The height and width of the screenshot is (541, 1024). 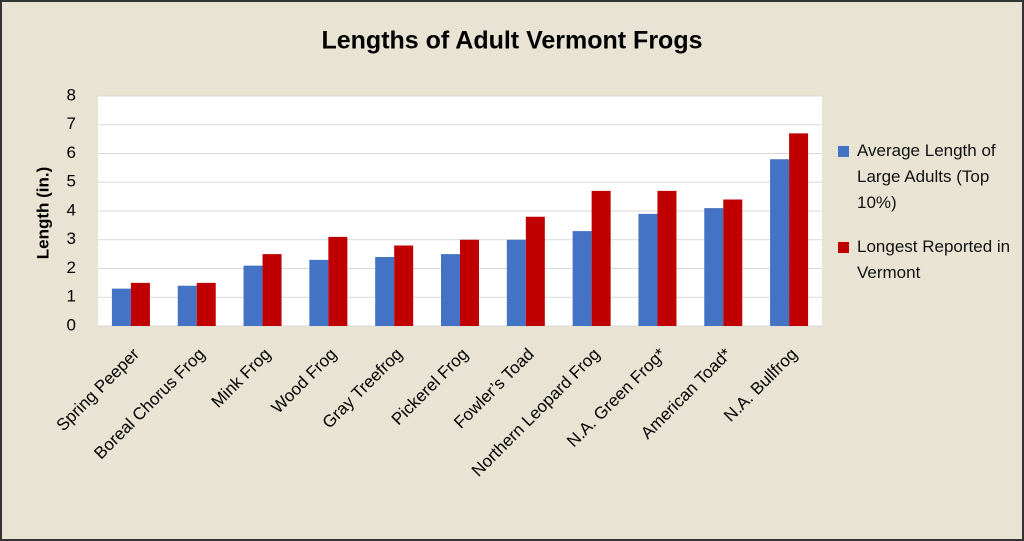 I want to click on y-tick-label: 3, so click(x=71, y=238).